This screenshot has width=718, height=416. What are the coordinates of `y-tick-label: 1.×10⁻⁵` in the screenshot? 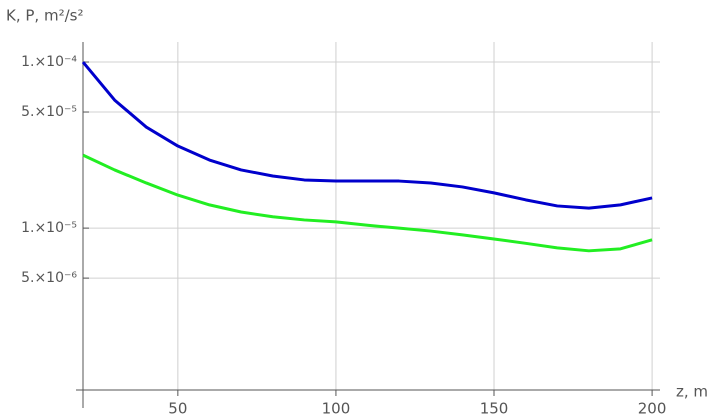 It's located at (49, 228).